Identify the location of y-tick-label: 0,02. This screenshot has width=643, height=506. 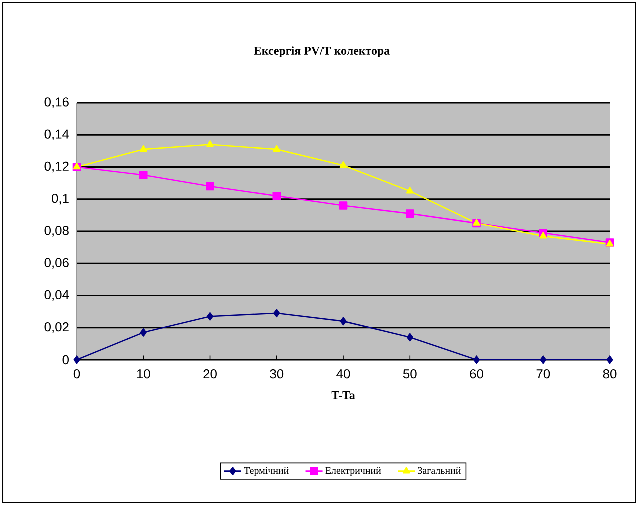
(56, 328).